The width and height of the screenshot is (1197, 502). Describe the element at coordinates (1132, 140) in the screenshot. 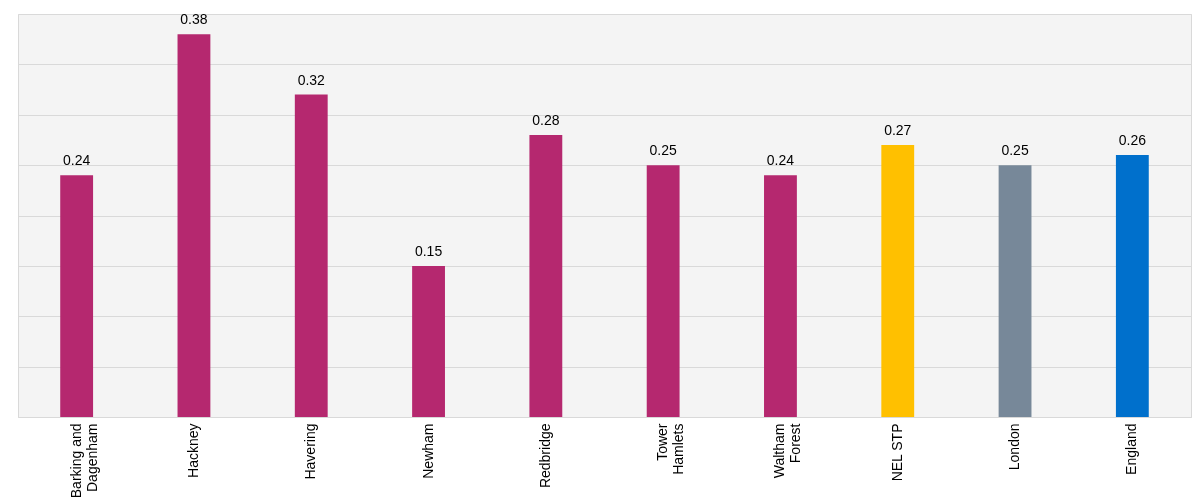

I see `data-label: 0.26` at that location.